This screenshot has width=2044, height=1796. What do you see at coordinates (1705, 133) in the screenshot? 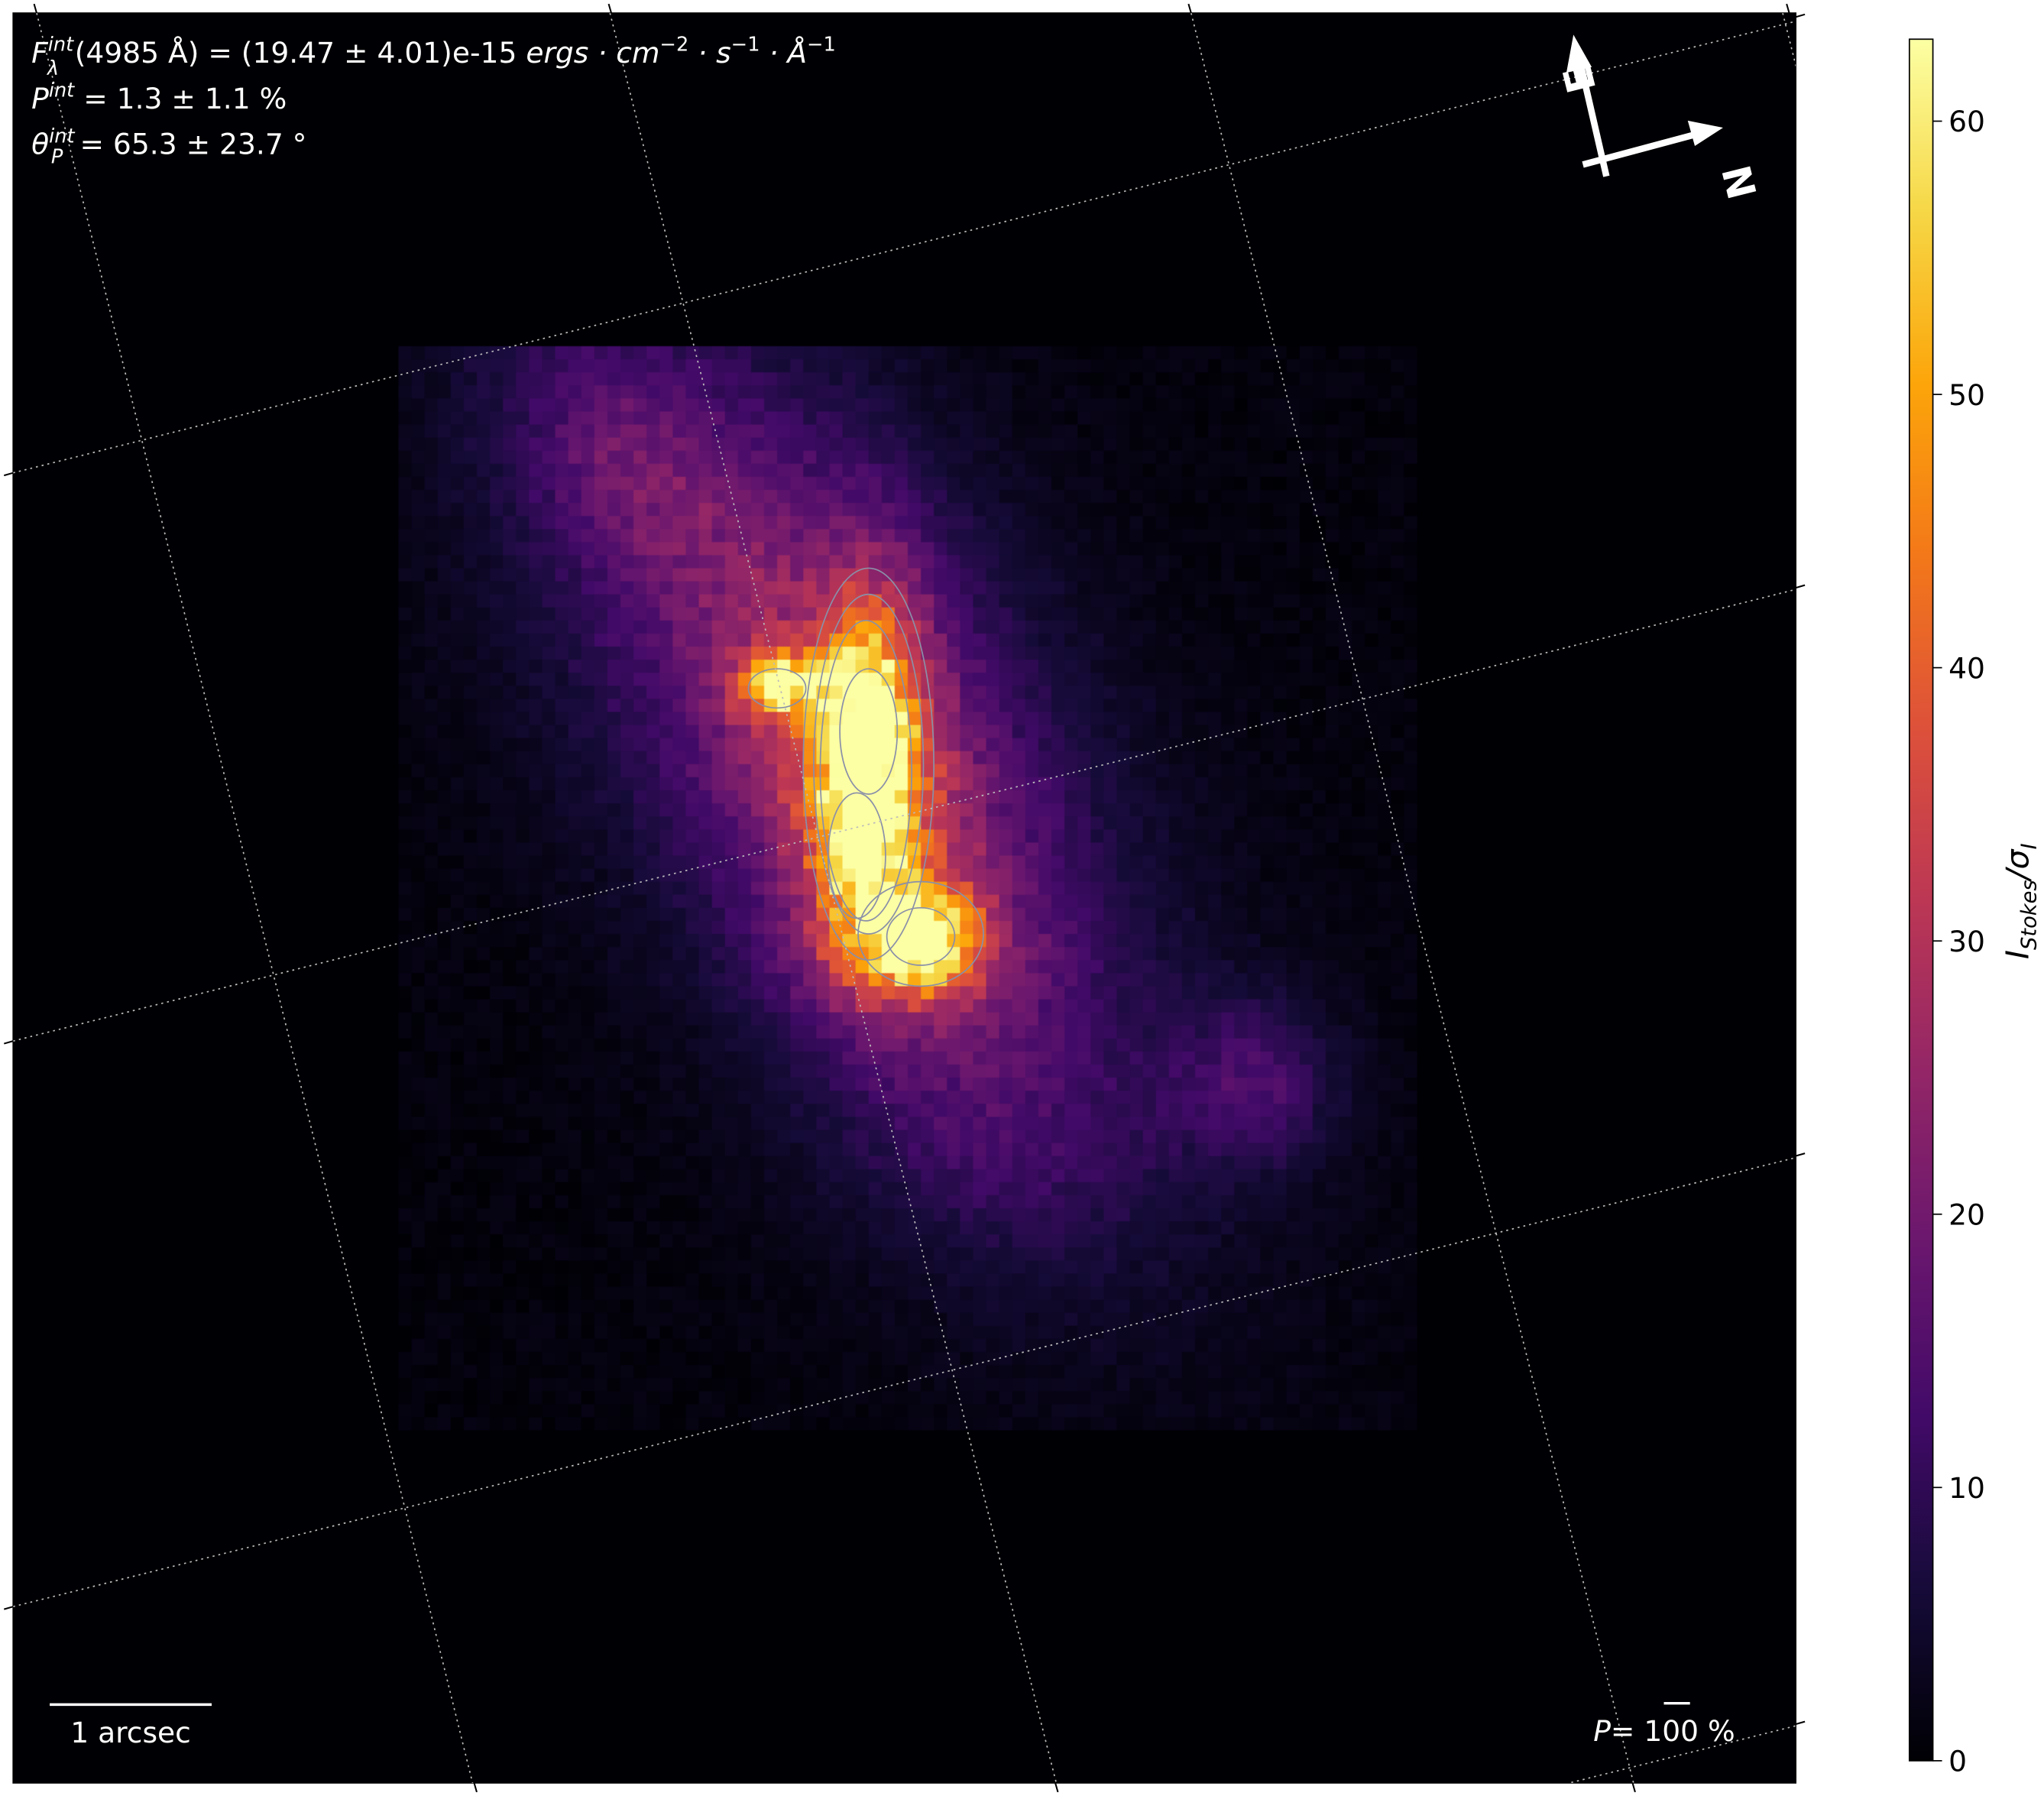
I see `north-arrowhead-icon` at bounding box center [1705, 133].